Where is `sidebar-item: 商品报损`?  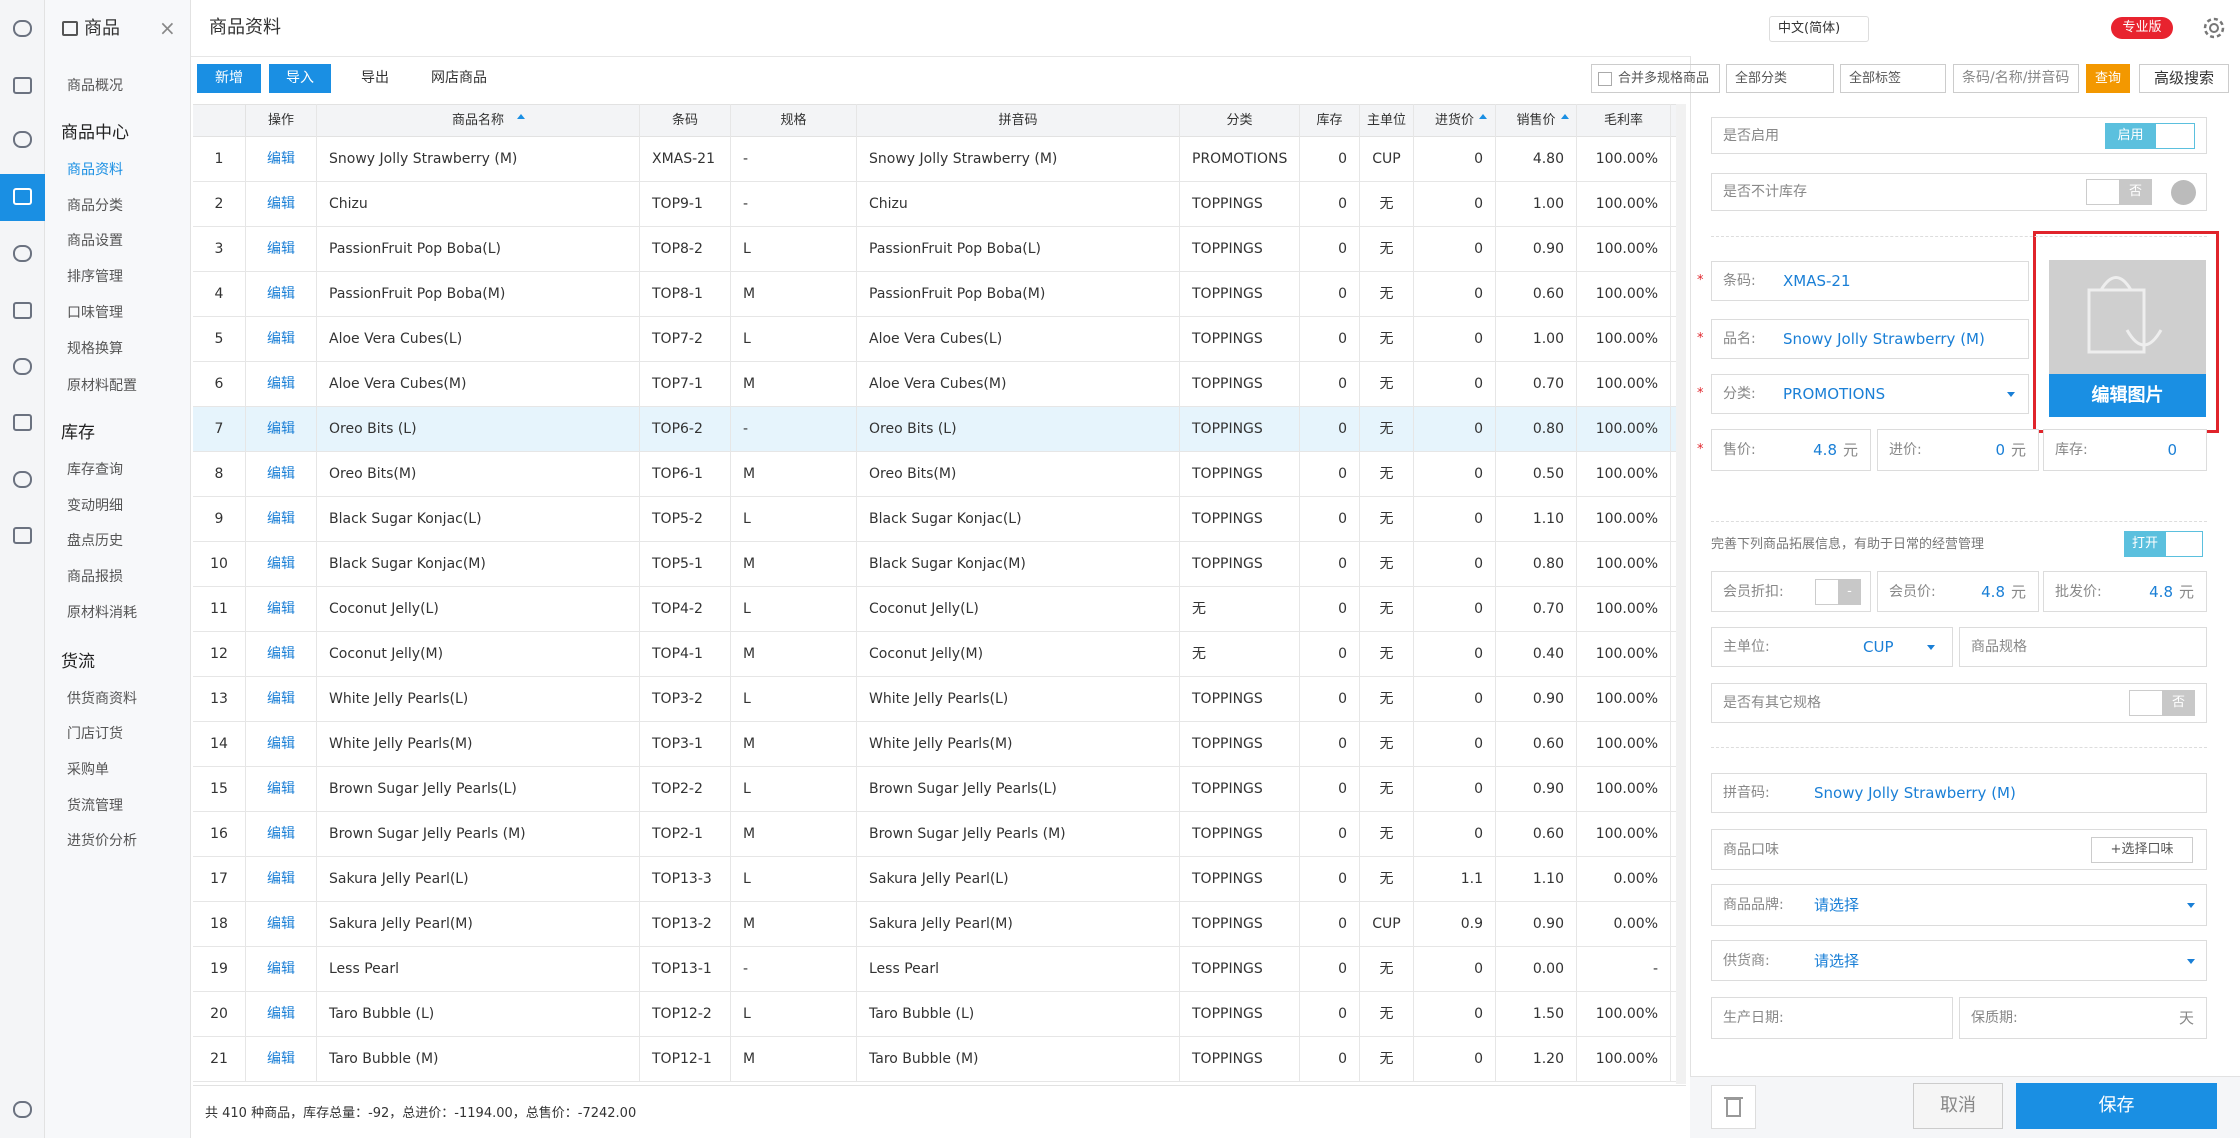 sidebar-item: 商品报损 is located at coordinates (95, 577).